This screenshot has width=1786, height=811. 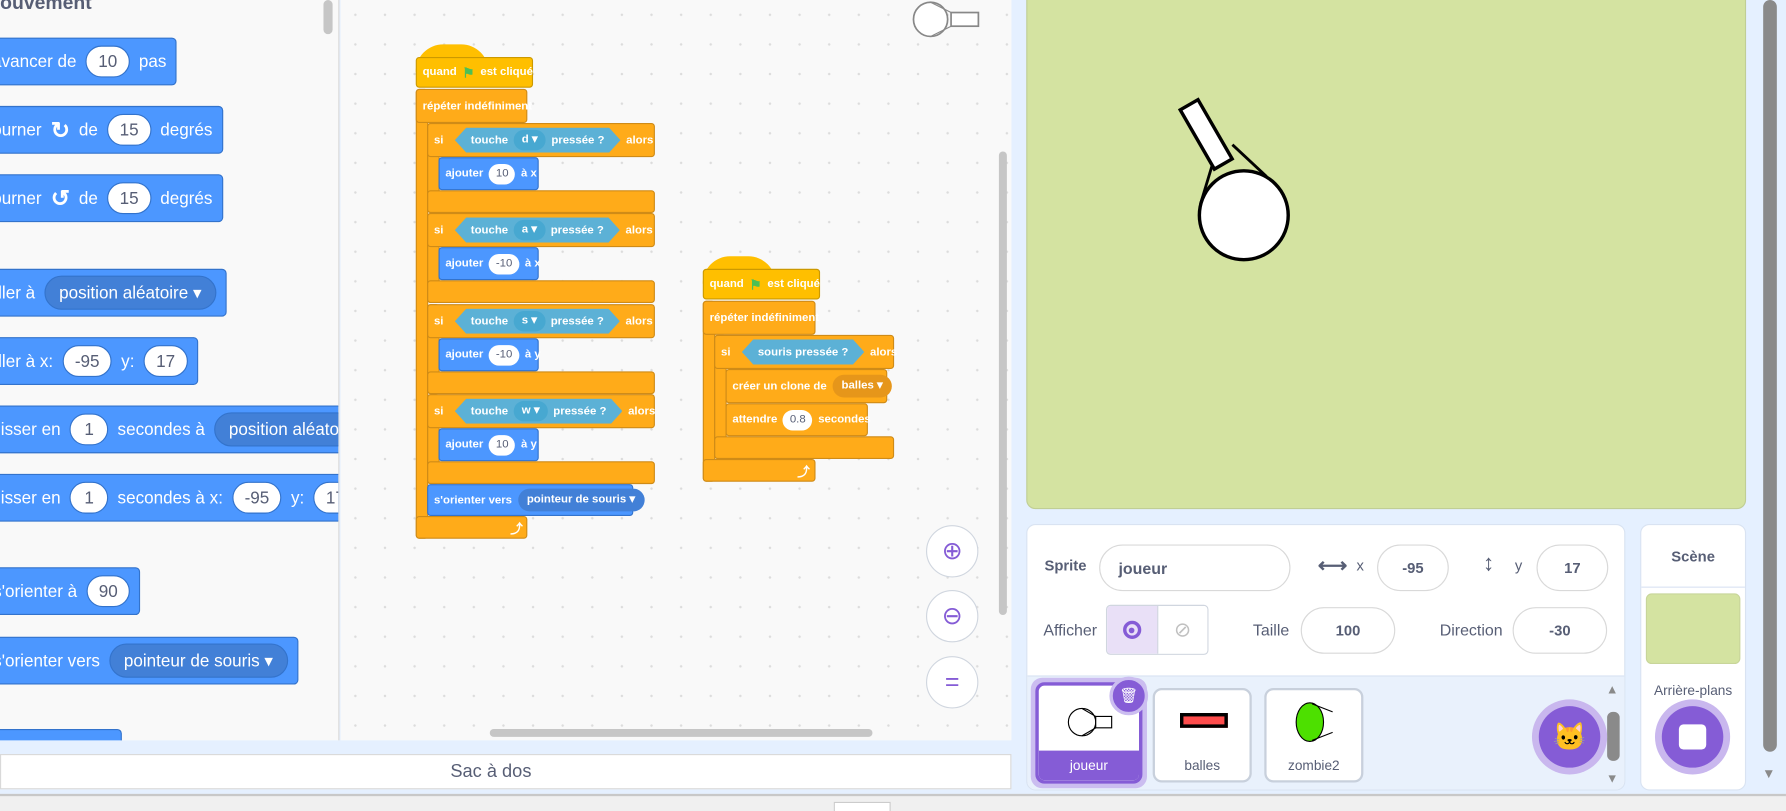 I want to click on sensing-key-pressed: touche d ▾ pressée ?, so click(x=538, y=140).